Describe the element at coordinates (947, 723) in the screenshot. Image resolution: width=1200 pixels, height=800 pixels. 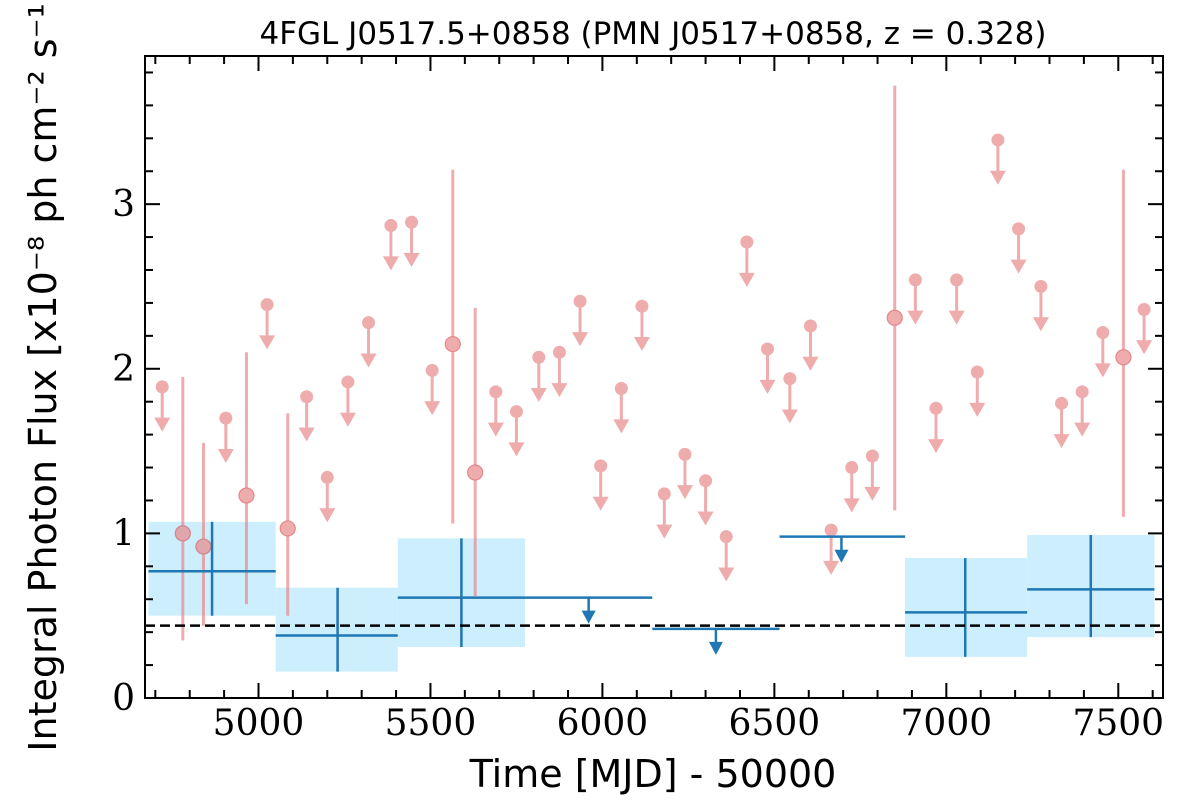
I see `x-tick-label: 7000` at that location.